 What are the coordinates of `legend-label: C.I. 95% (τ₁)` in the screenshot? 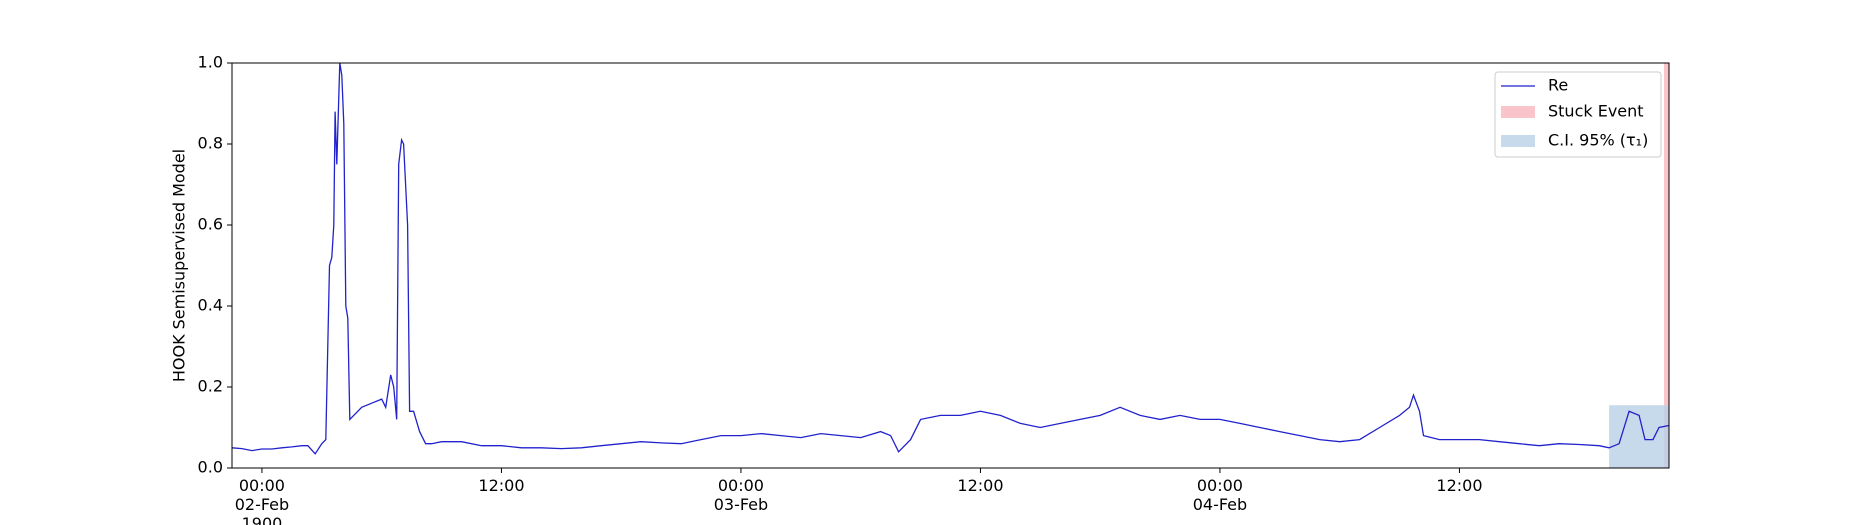 It's located at (1598, 140).